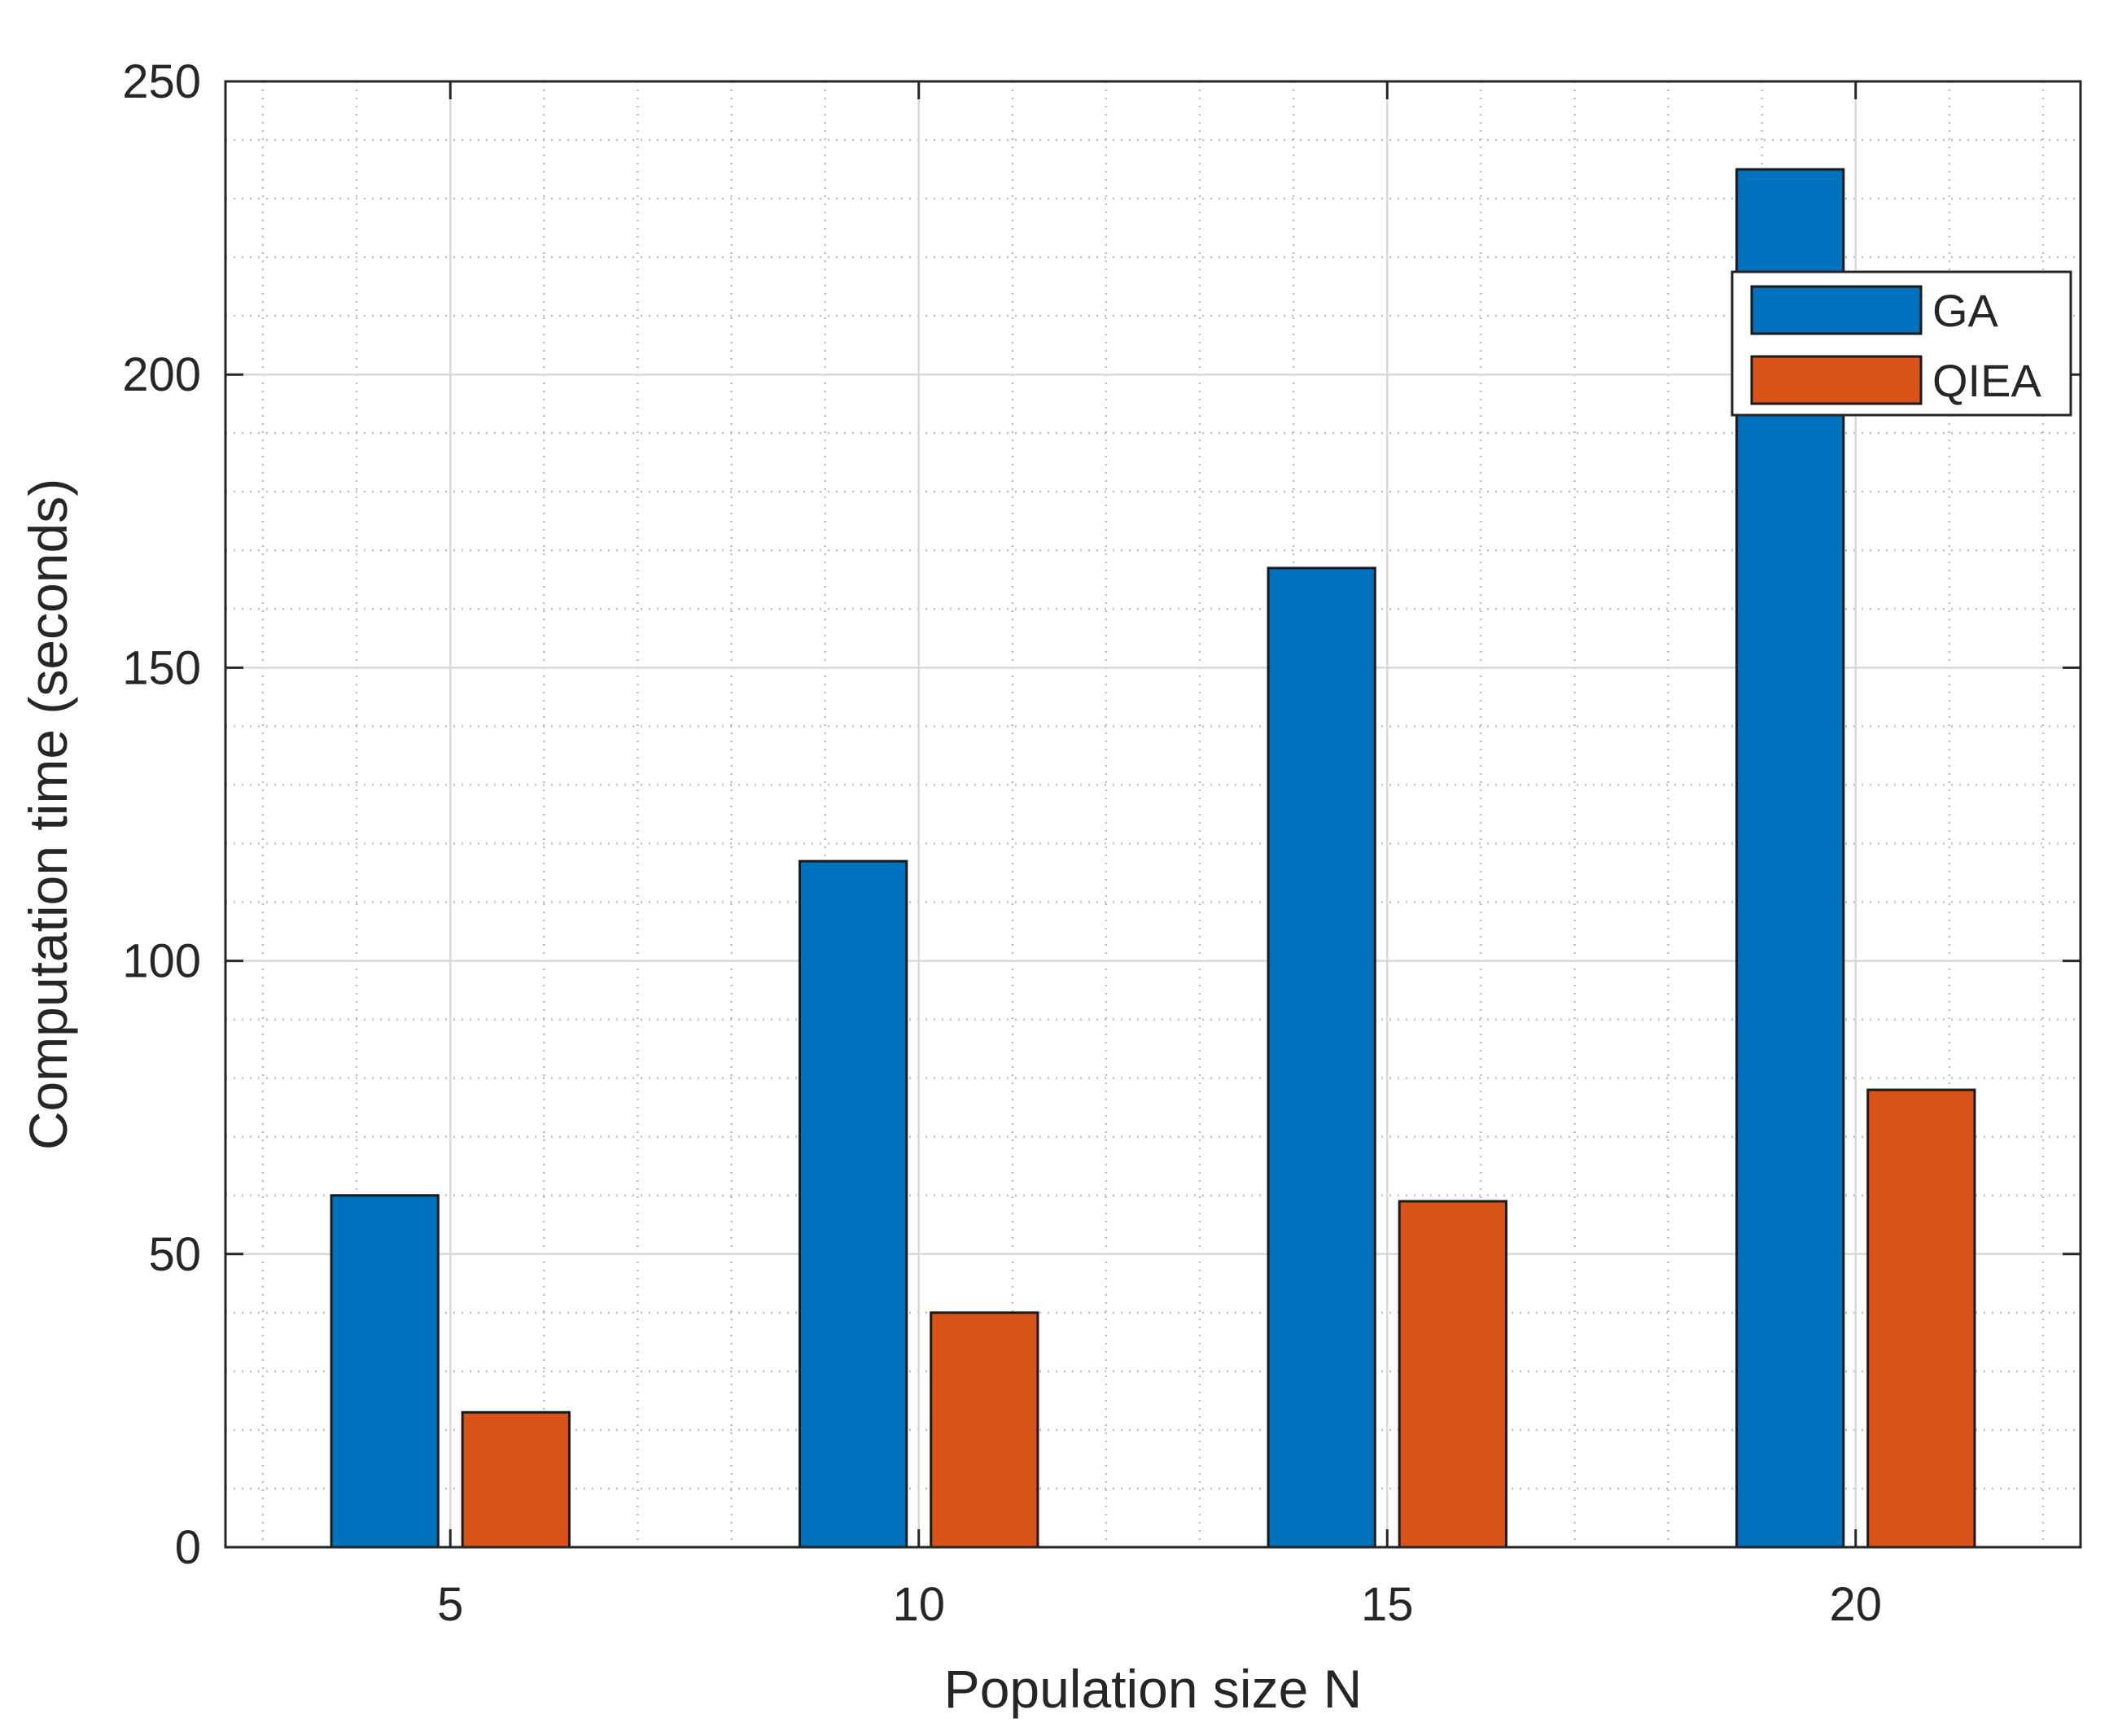 Image resolution: width=2109 pixels, height=1736 pixels. What do you see at coordinates (1986, 380) in the screenshot?
I see `legend-label-qiea: QIEA` at bounding box center [1986, 380].